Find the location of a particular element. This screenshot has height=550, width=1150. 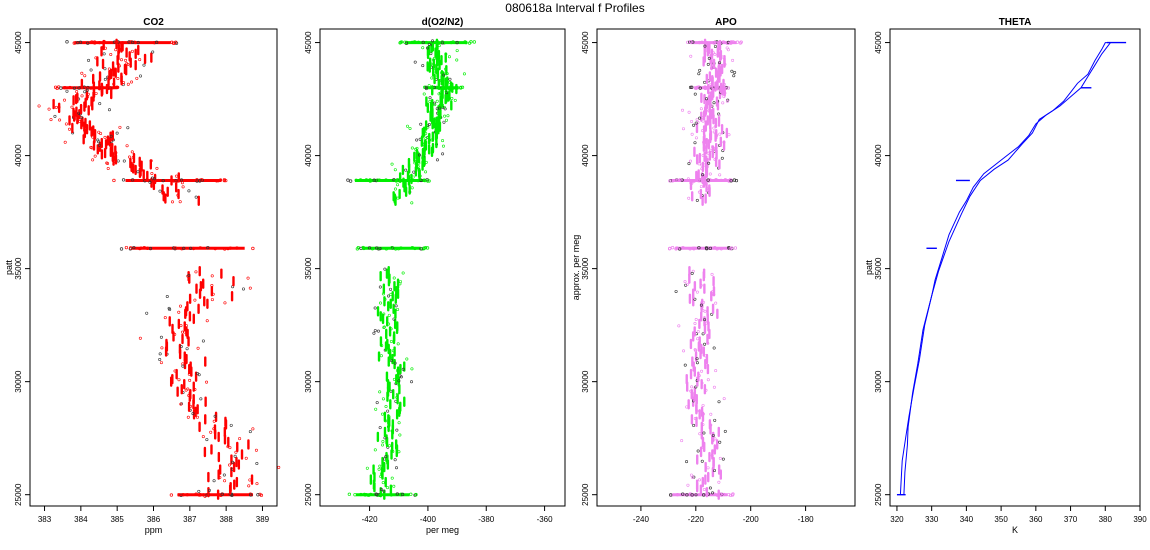

y-tick-label: 25000 is located at coordinates (18, 494).